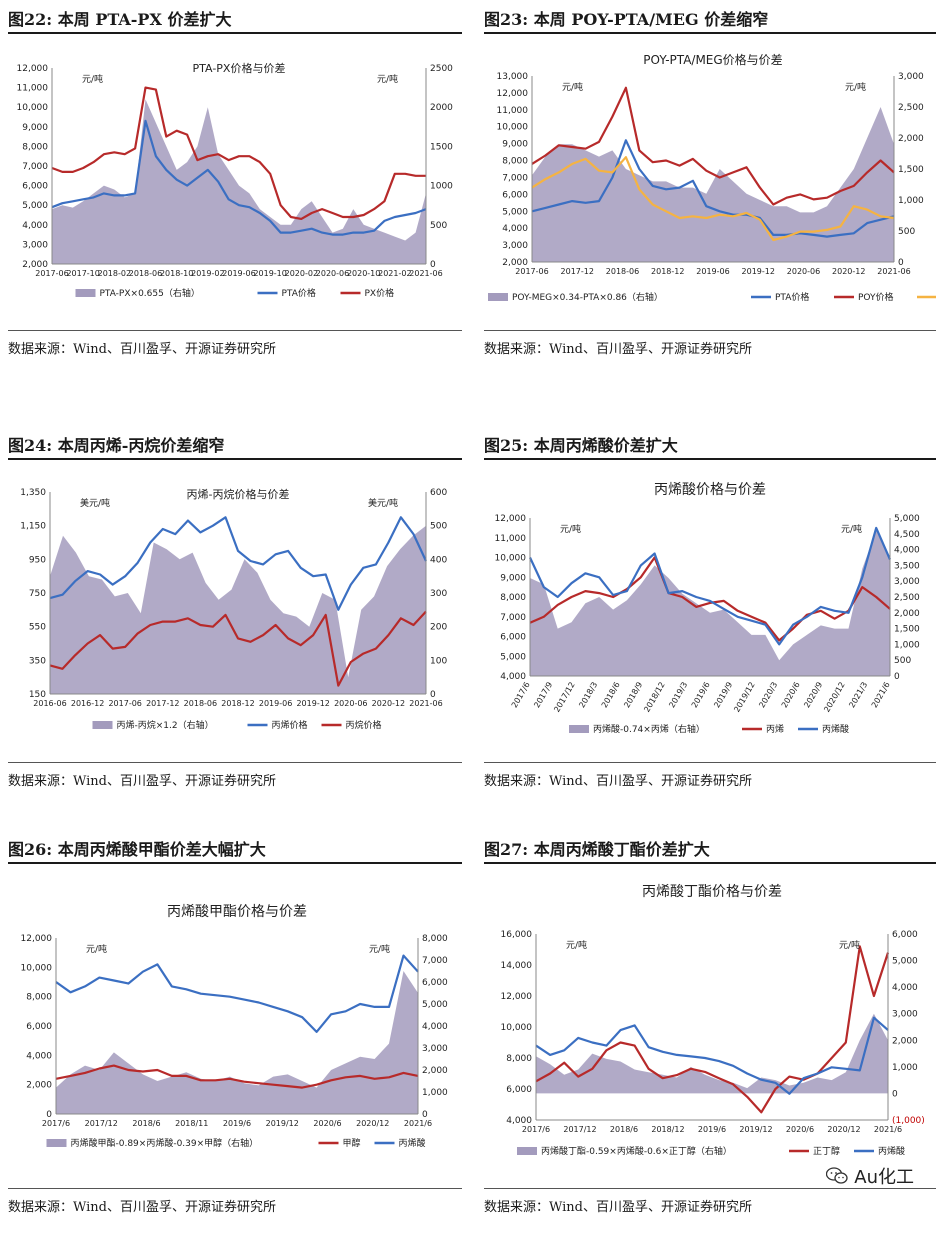 The width and height of the screenshot is (944, 1234). What do you see at coordinates (581, 445) in the screenshot?
I see `figure-title: 图25: 本周丙烯酸价差扩大` at bounding box center [581, 445].